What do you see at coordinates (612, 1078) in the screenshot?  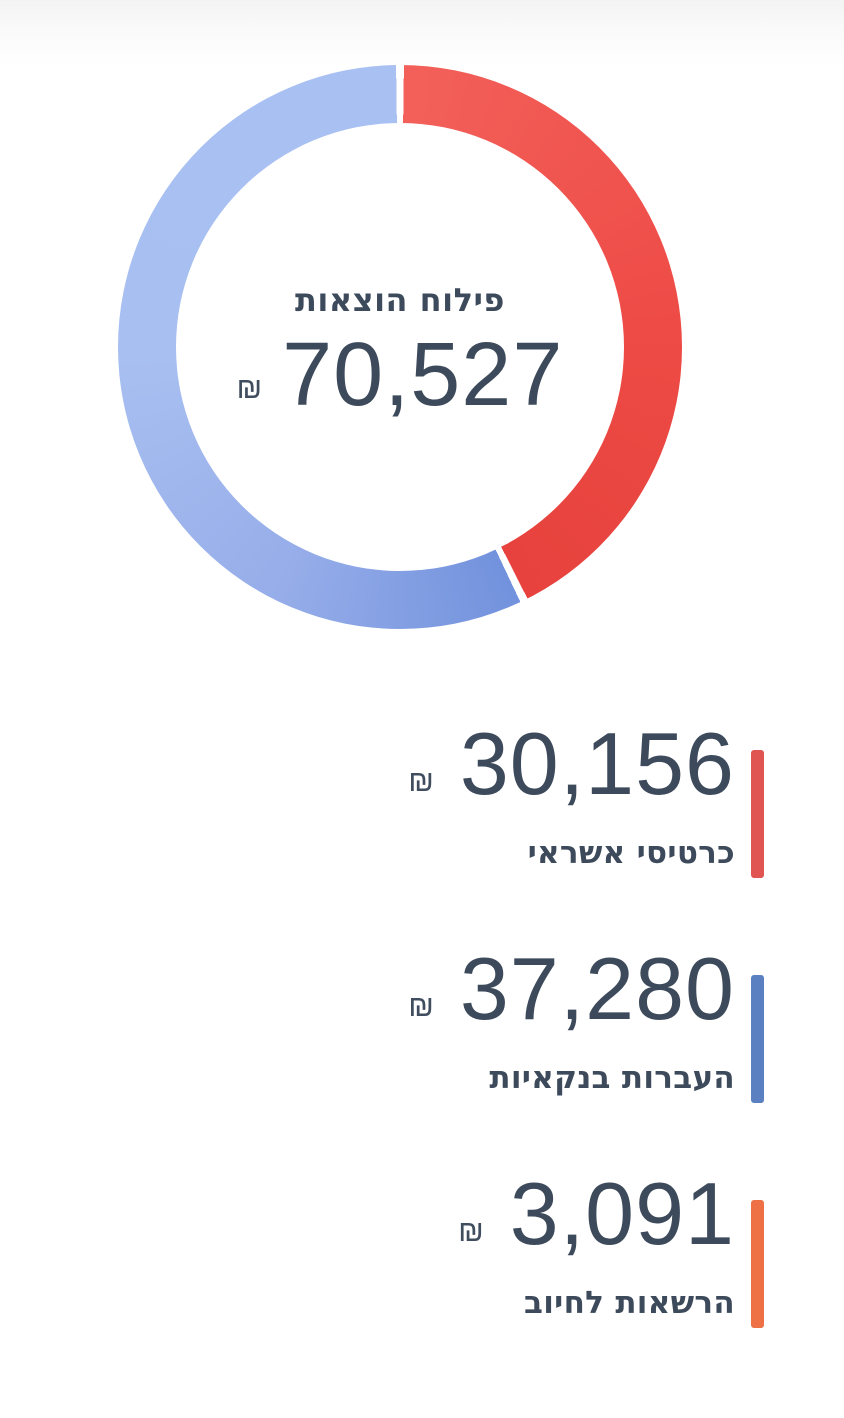 I see `legend-item-label: העברות בנקאיות` at bounding box center [612, 1078].